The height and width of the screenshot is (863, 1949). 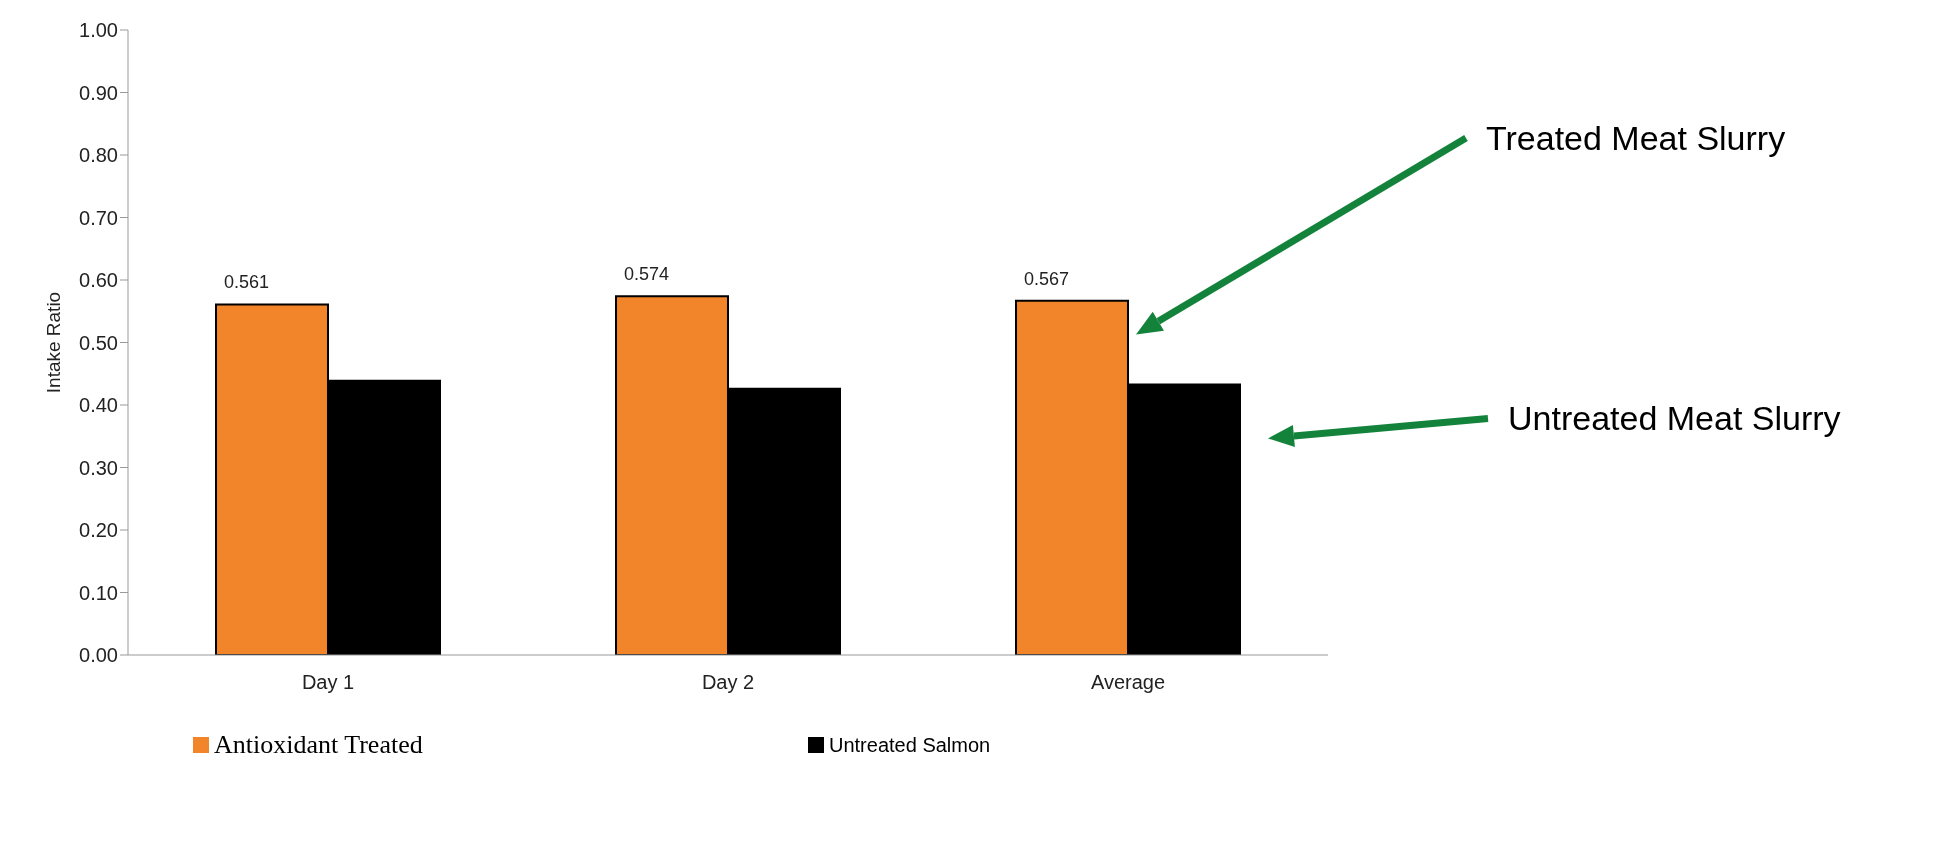 What do you see at coordinates (98, 592) in the screenshot?
I see `text: 0.10` at bounding box center [98, 592].